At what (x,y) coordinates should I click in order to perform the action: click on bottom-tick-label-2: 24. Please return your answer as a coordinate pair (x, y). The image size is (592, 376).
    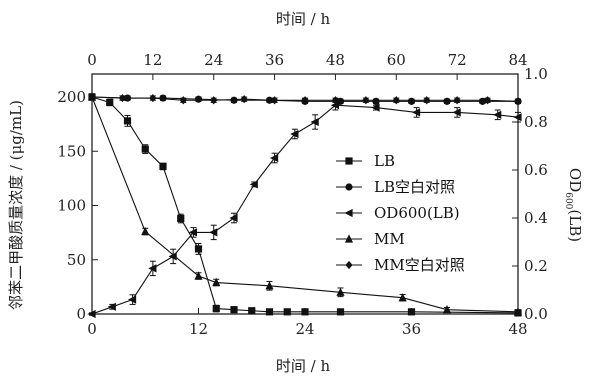
    Looking at the image, I should click on (304, 329).